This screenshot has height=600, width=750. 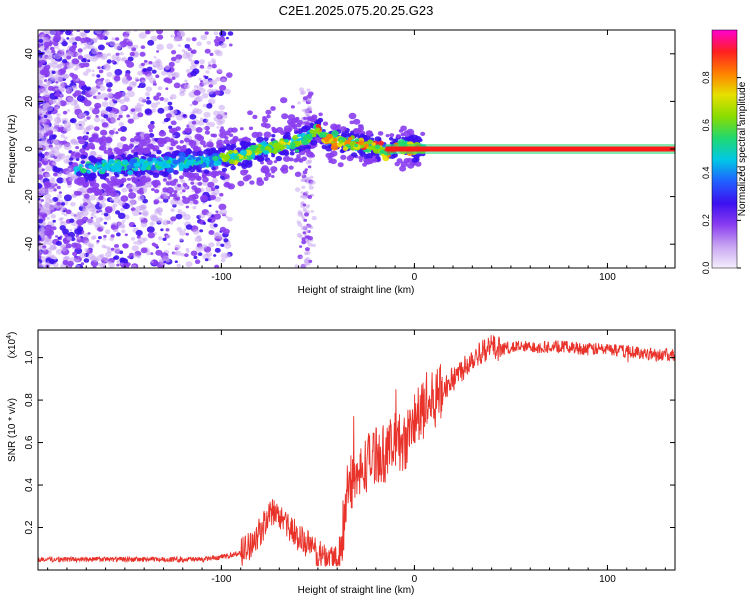 I want to click on colorbar-tick-label: 0.4, so click(x=706, y=173).